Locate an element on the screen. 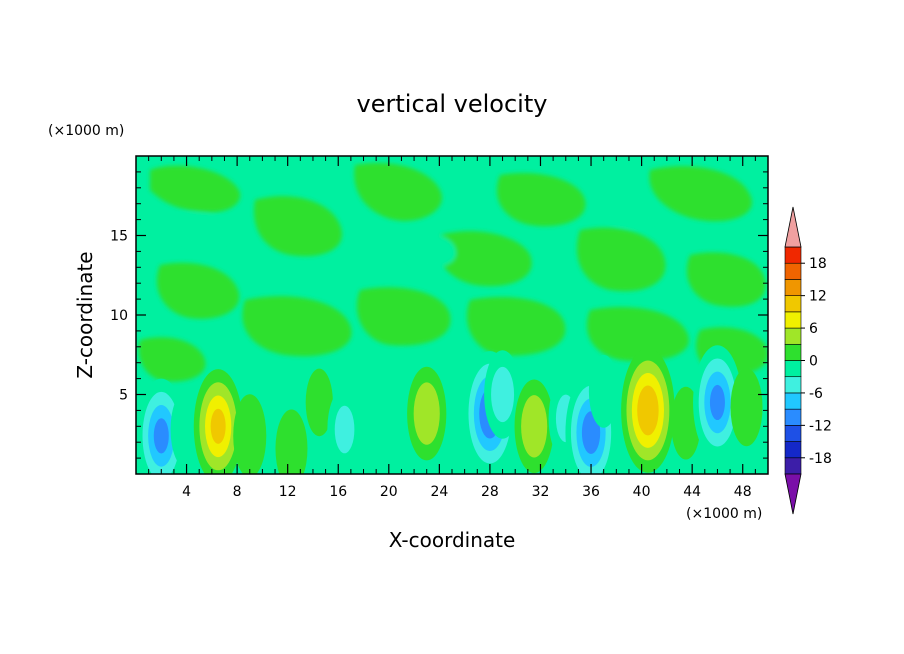 The height and width of the screenshot is (654, 904). x-tick-label: 32 is located at coordinates (541, 492).